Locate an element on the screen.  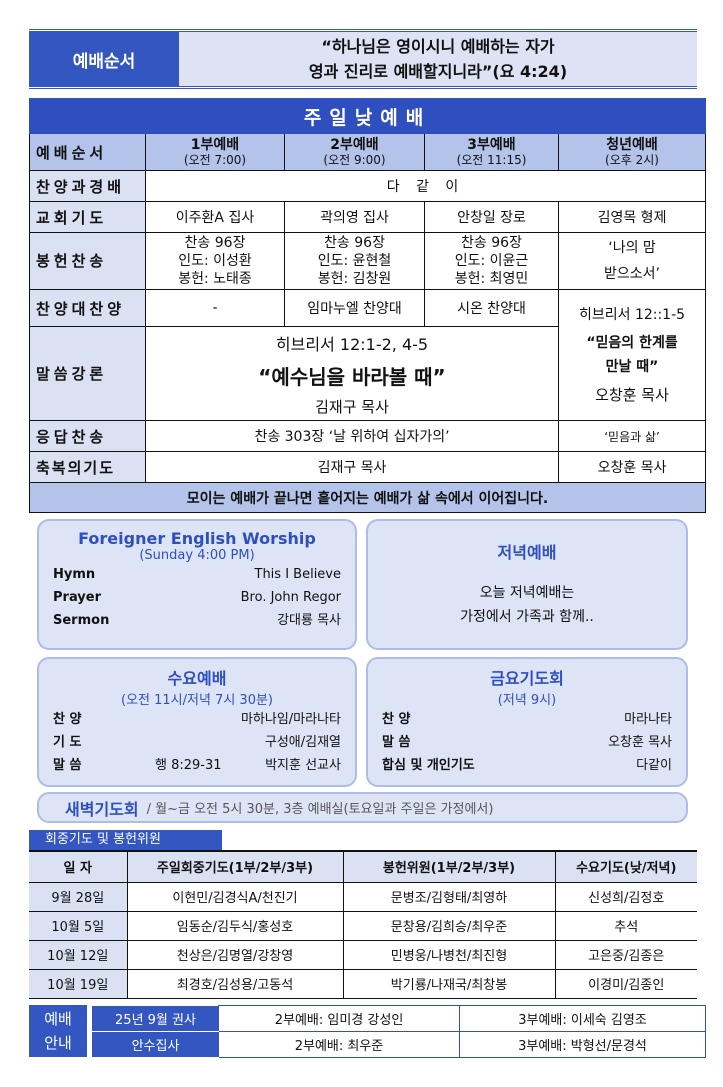
service-1: 1부예배 (오전 7:00) is located at coordinates (215, 152).